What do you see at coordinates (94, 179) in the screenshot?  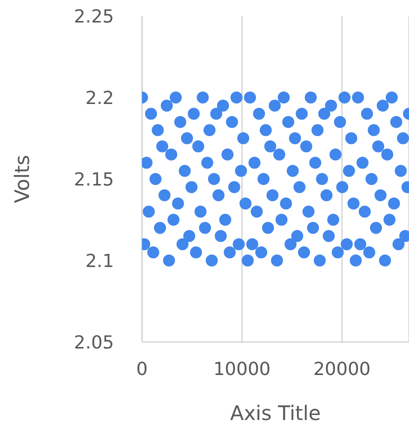 I see `y-tick-label: 2.15` at bounding box center [94, 179].